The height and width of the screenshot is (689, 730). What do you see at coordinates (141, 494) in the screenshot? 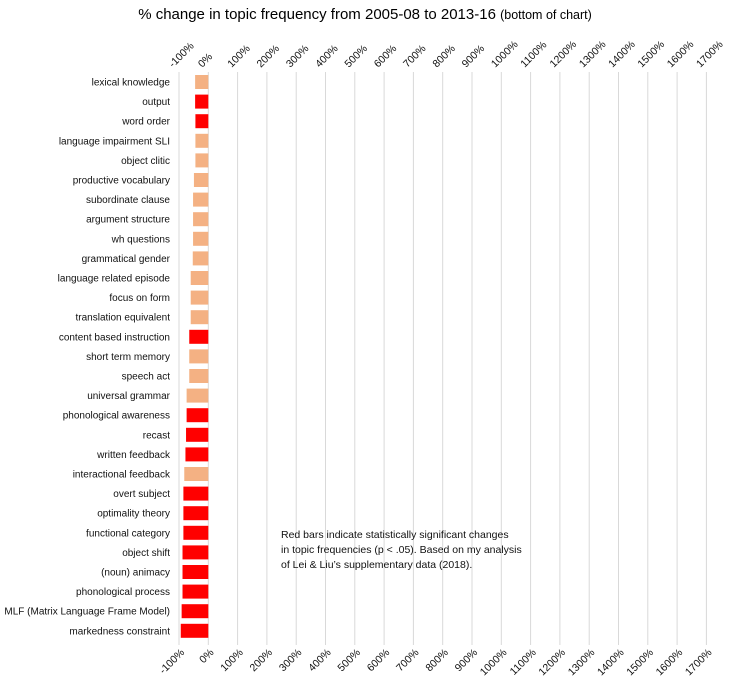
I see `category-label: overt subject` at bounding box center [141, 494].